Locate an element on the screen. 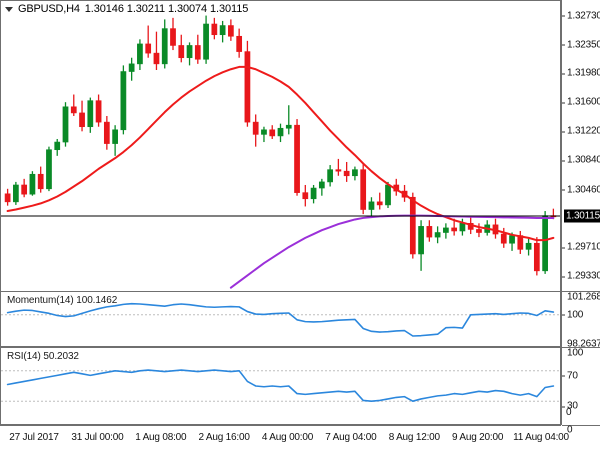 The height and width of the screenshot is (450, 600). rsi-tick: 100 is located at coordinates (575, 353).